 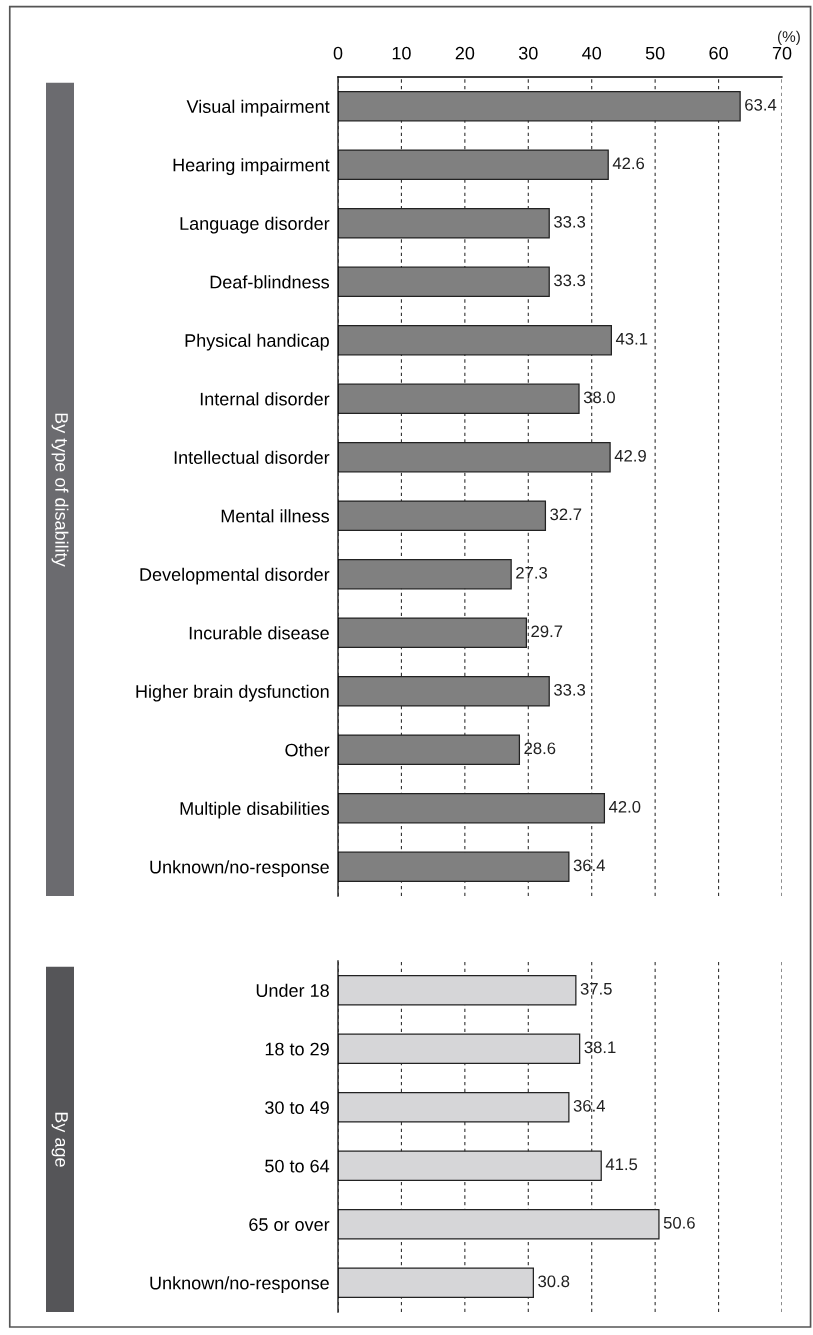 I want to click on y-tick-label: Hearing impairment, so click(x=251, y=167).